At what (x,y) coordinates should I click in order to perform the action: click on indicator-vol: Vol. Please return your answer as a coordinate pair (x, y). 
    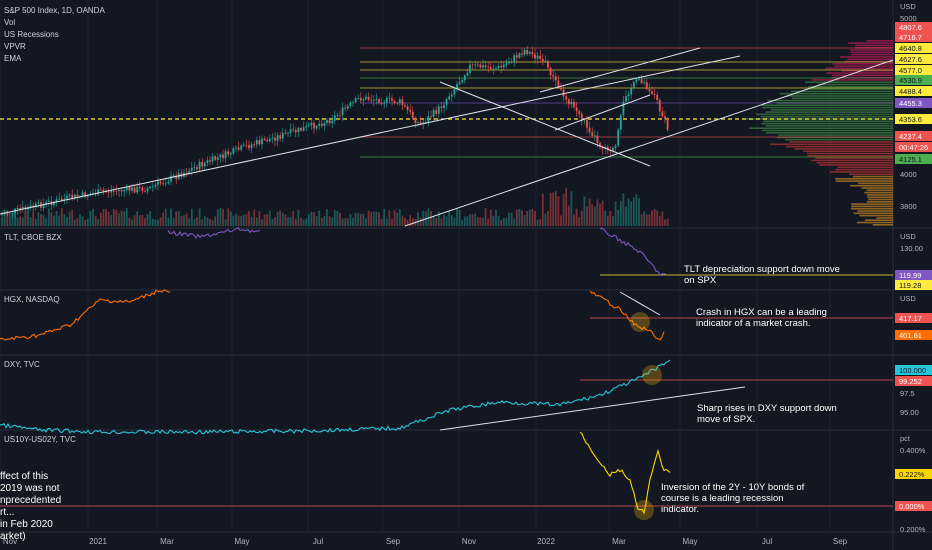
    Looking at the image, I should click on (10, 22).